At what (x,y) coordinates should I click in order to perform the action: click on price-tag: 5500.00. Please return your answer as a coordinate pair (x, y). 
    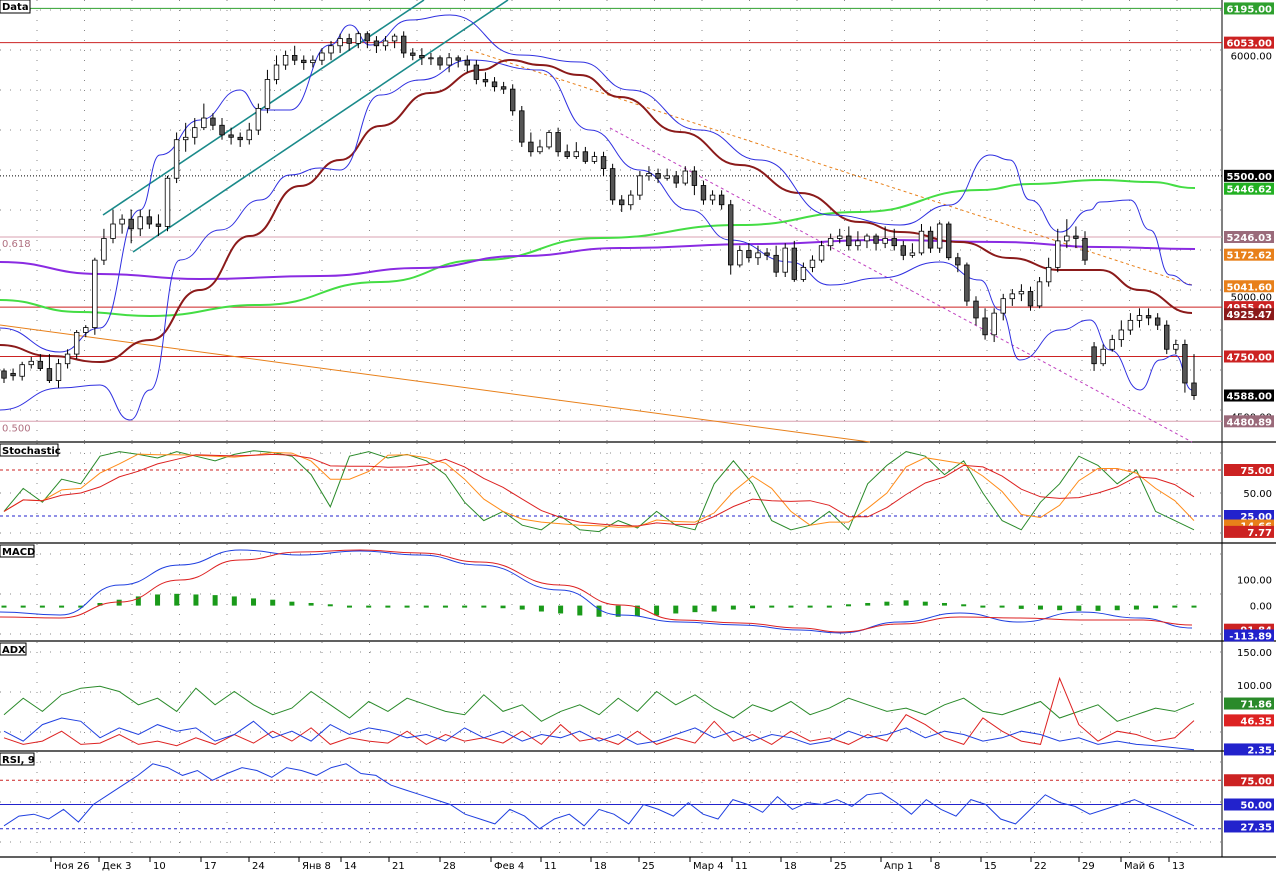
    Looking at the image, I should click on (1249, 176).